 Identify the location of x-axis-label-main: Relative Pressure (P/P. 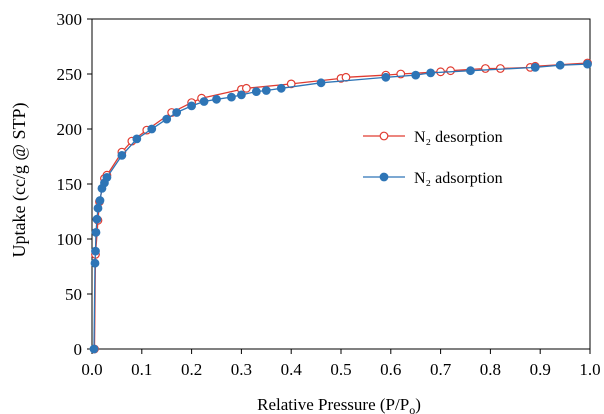
(333, 404).